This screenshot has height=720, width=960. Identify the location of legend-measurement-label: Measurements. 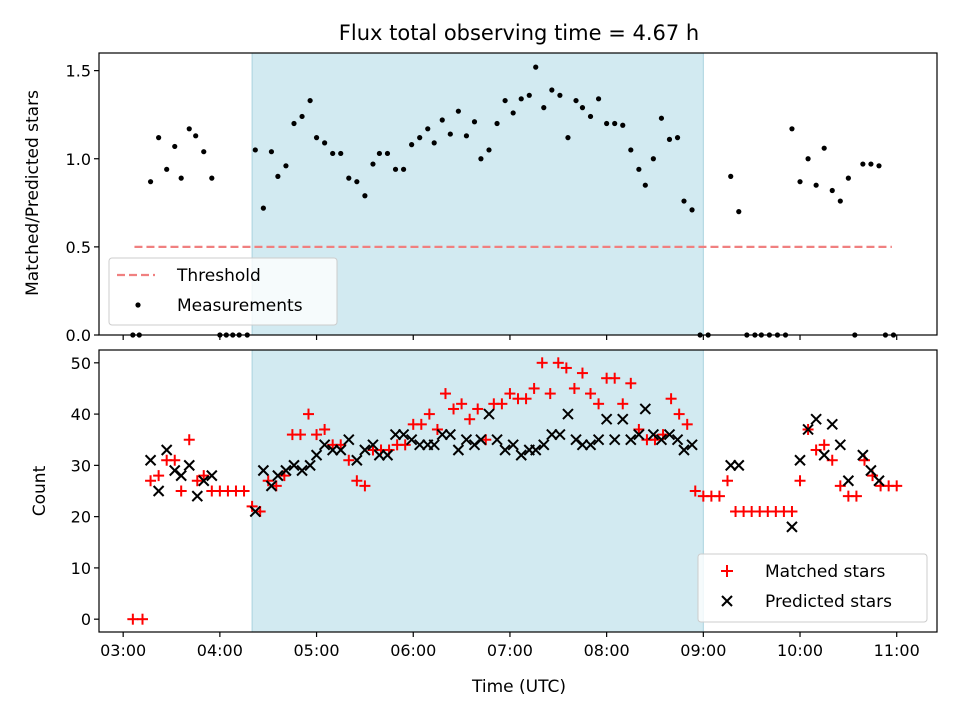
(240, 306).